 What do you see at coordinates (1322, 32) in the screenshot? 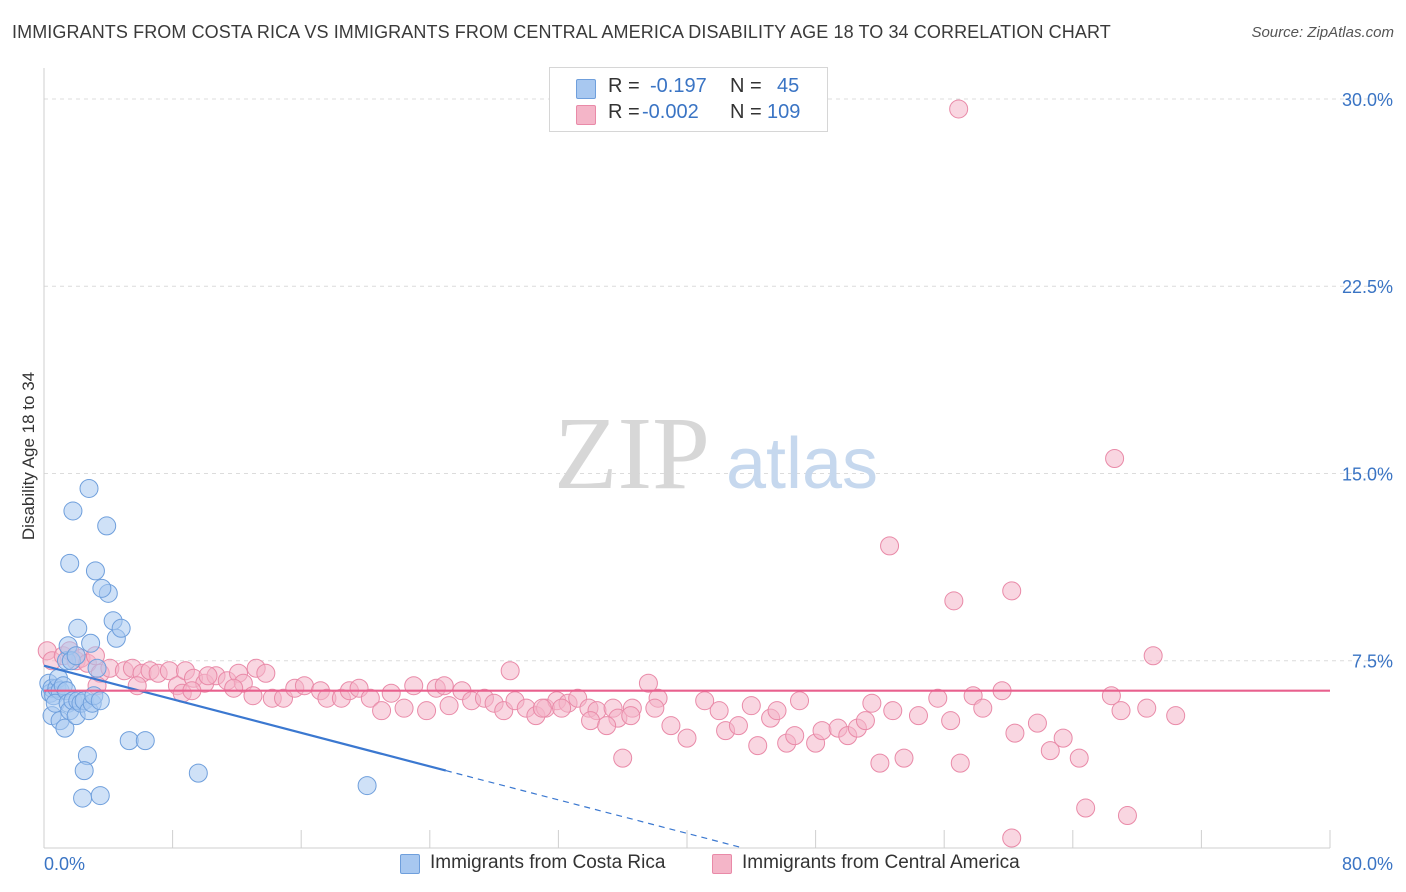
I see `source-label: Source: ZipAtlas.com` at bounding box center [1322, 32].